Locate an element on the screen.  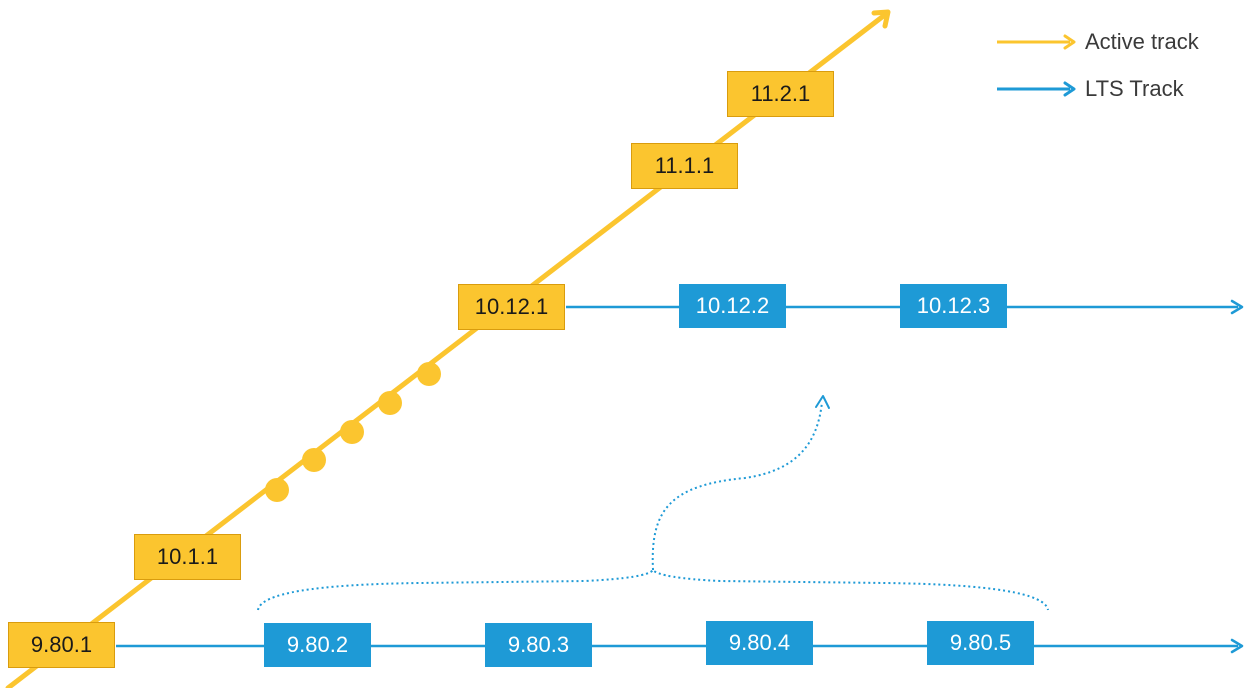
lts-version-9-80-4: 9.80.4 is located at coordinates (759, 643).